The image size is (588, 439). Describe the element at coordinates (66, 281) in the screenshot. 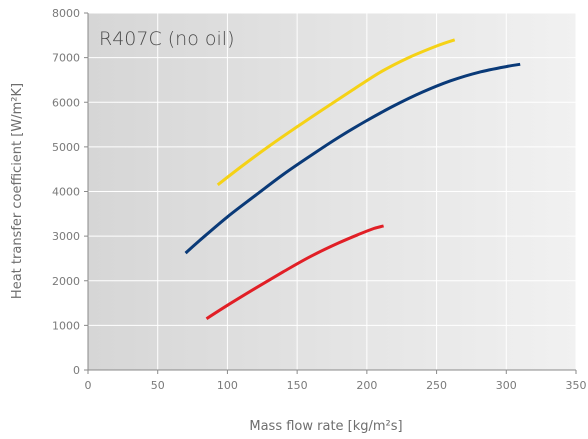

I see `y-tick-label: 2000` at that location.